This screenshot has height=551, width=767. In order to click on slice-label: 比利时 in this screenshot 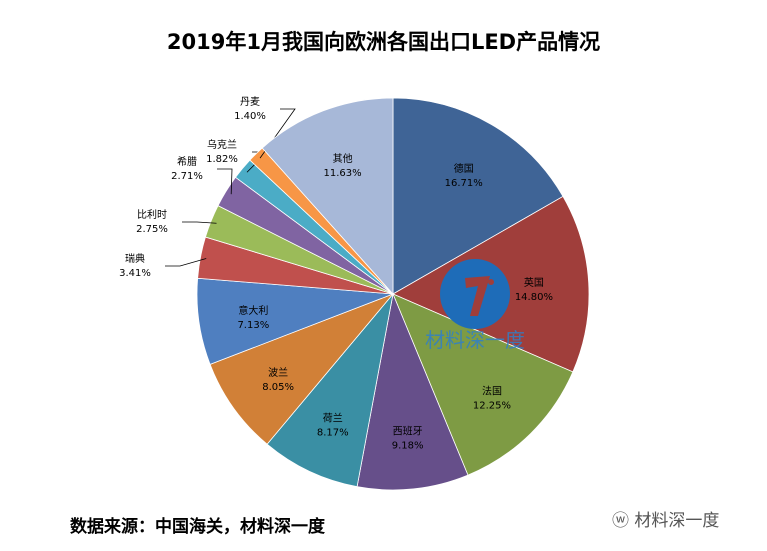, I will do `click(152, 215)`.